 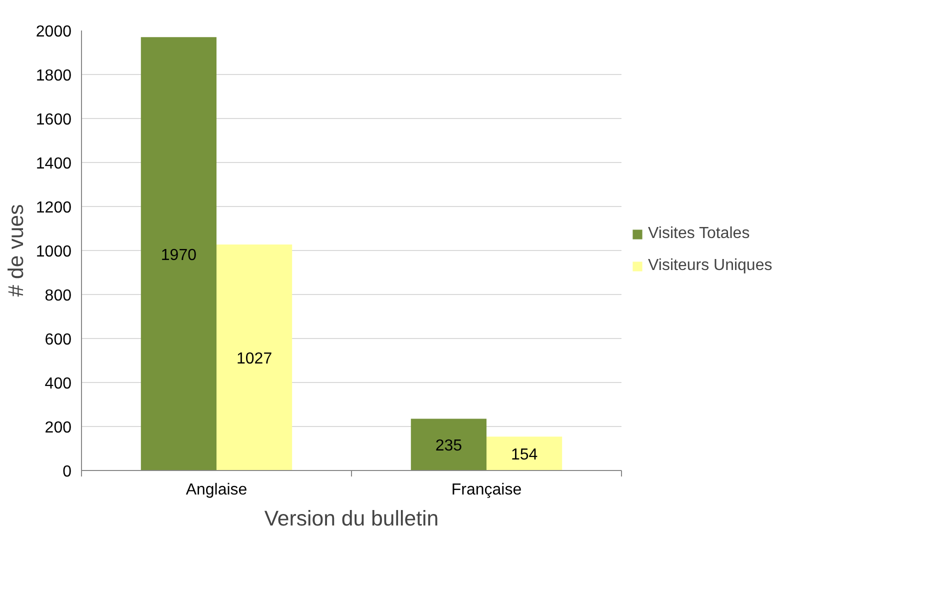 I want to click on data-label: 1970, so click(x=178, y=255).